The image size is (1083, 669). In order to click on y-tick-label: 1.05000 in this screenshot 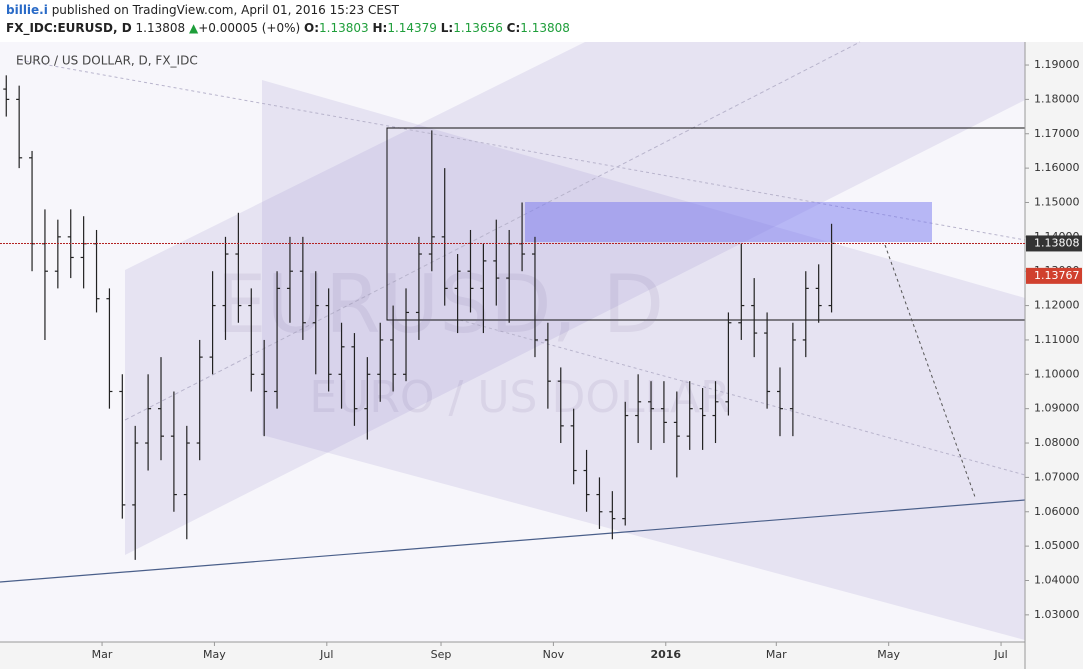, I will do `click(1057, 545)`.